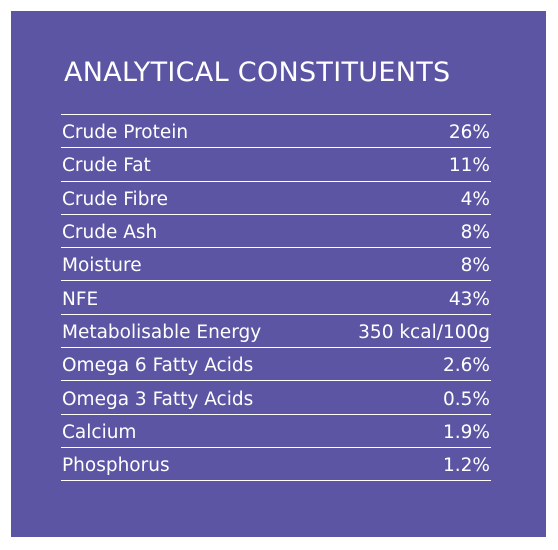 The height and width of the screenshot is (550, 558). What do you see at coordinates (162, 332) in the screenshot?
I see `constituent-name: Metabolisable Energy` at bounding box center [162, 332].